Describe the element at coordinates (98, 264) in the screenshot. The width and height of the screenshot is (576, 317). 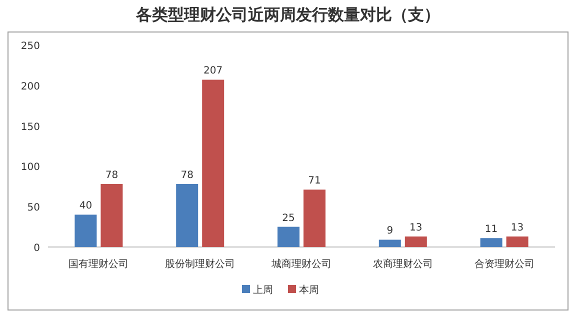
I see `x-tick-label: 国有理财公司` at that location.